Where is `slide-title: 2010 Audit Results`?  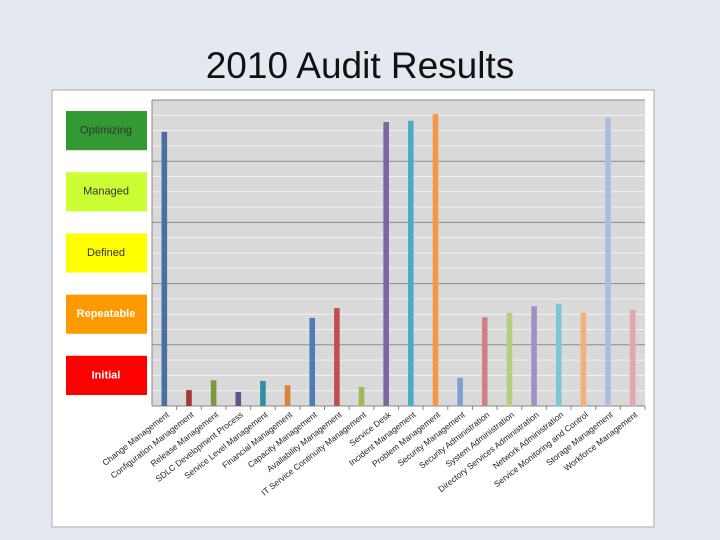
slide-title: 2010 Audit Results is located at coordinates (360, 65).